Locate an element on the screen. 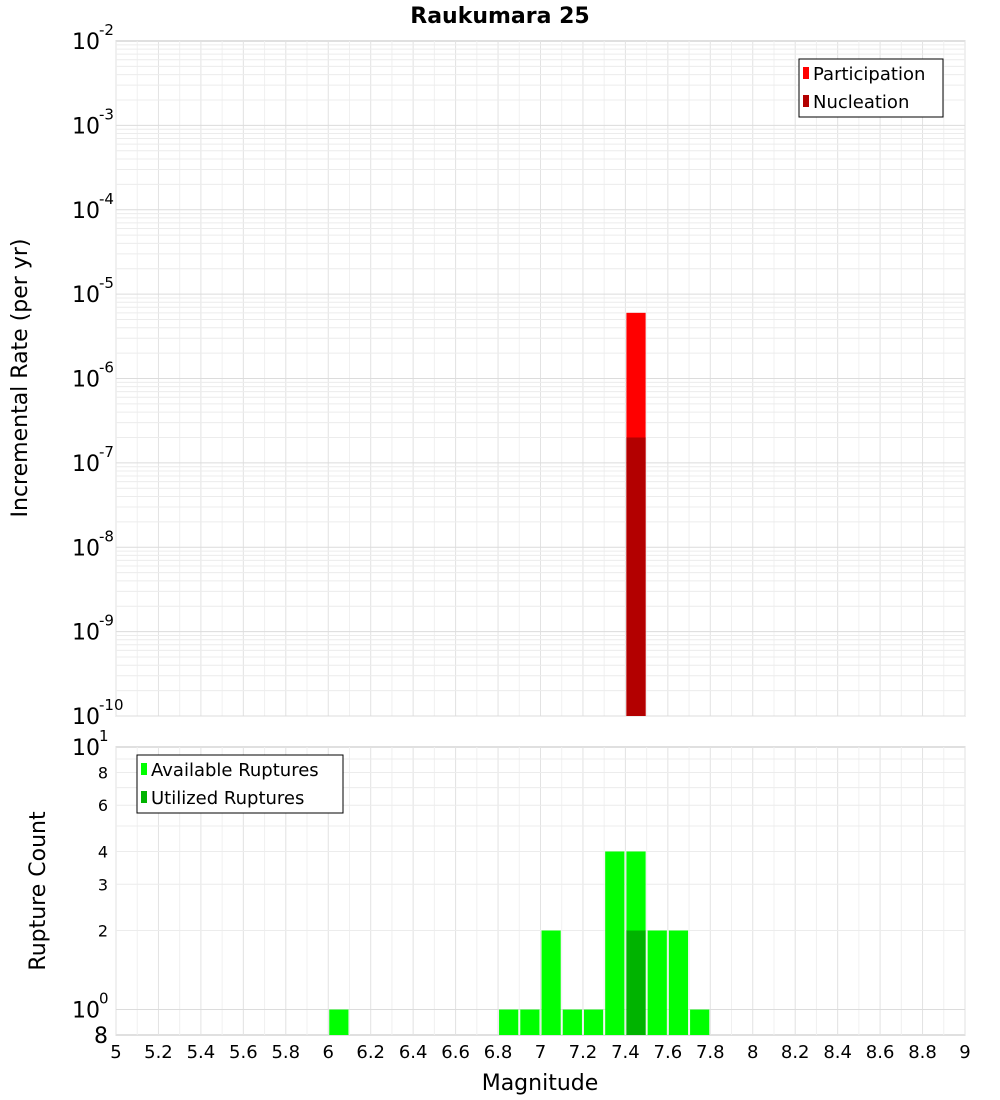 Image resolution: width=1000 pixels, height=1100 pixels. y-tick-label: 10 0 is located at coordinates (90, 1007).